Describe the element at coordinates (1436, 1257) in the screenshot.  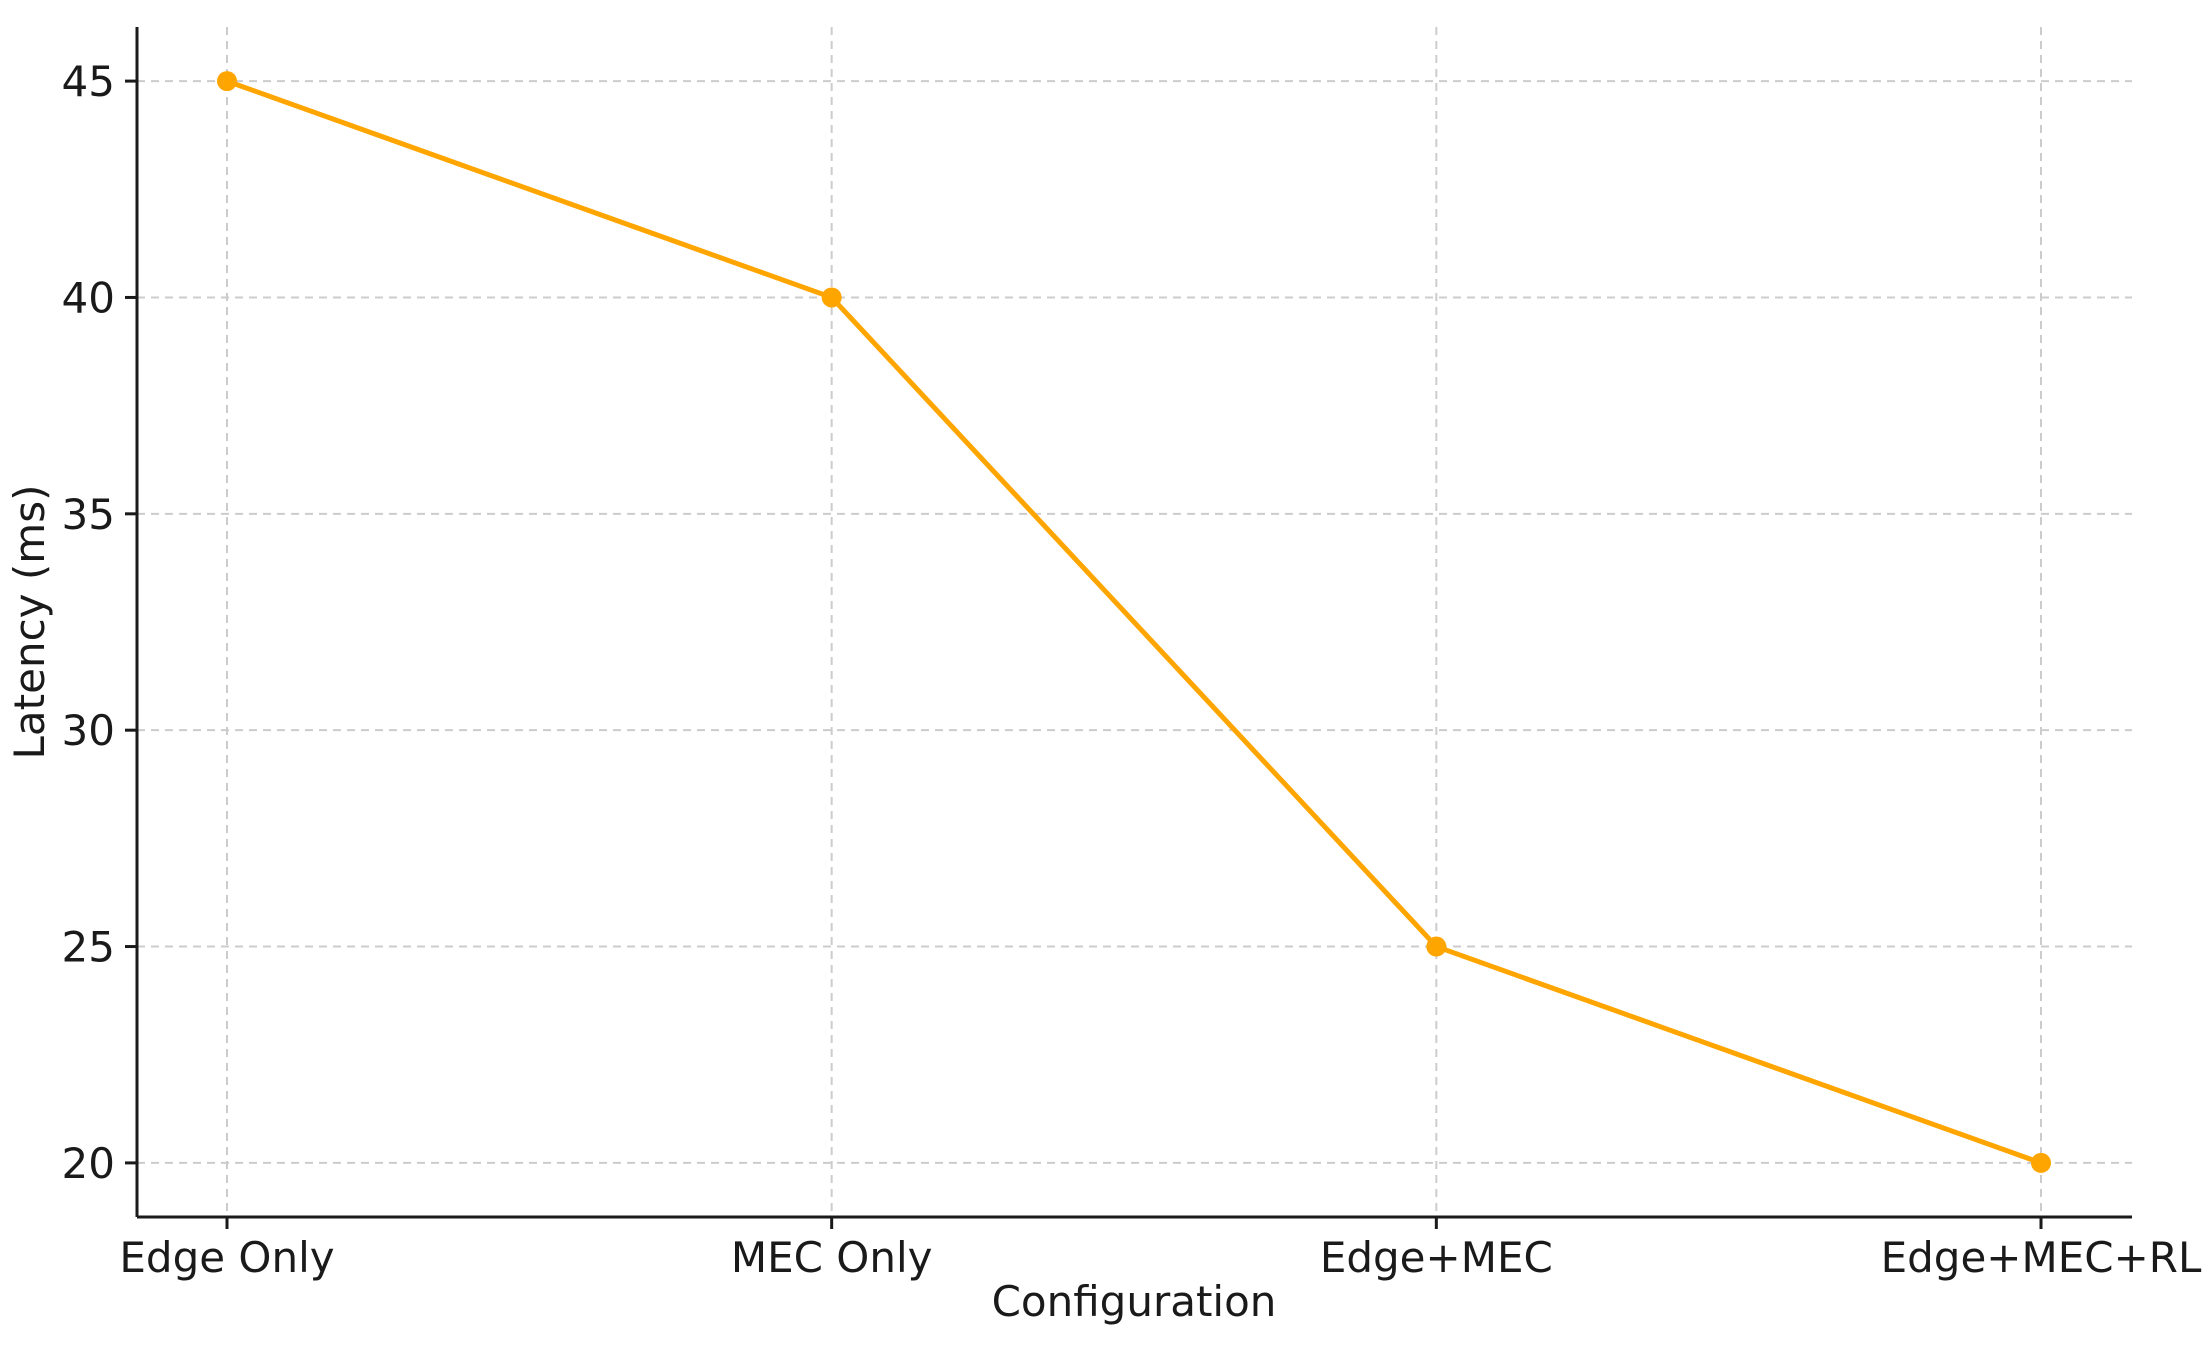
I see `x-tick-label: Edge+MEC` at that location.